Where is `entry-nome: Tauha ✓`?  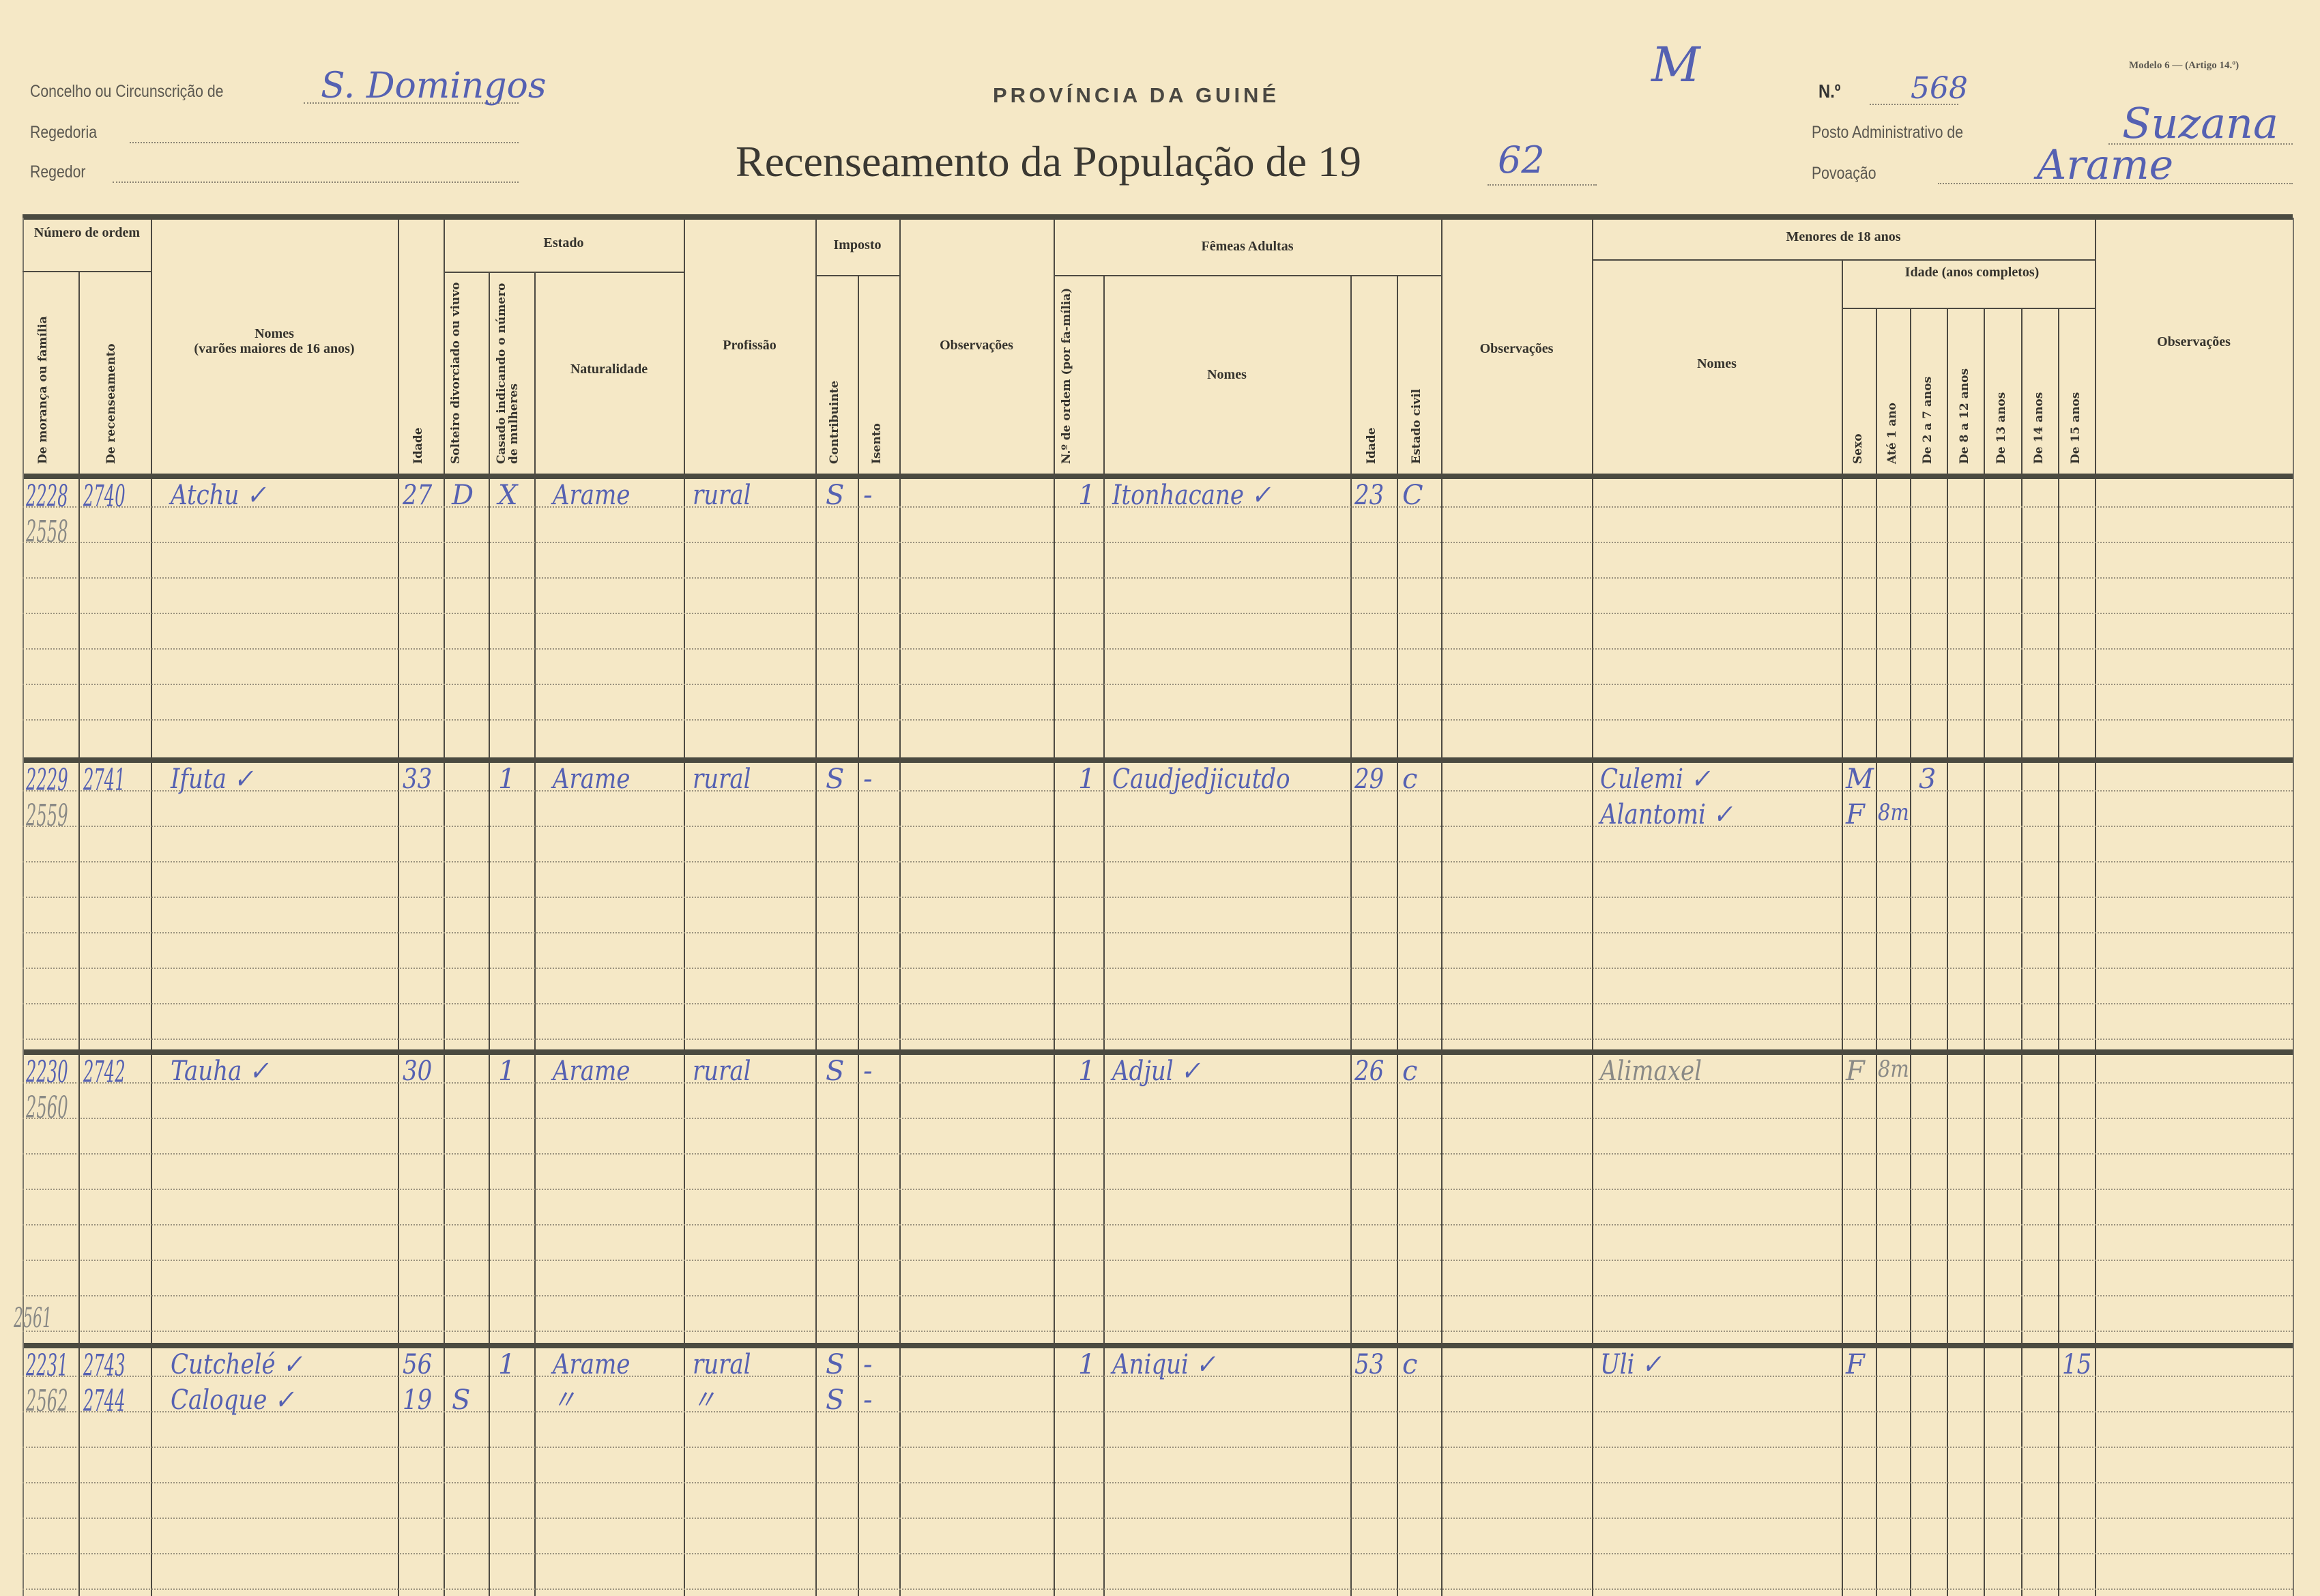
entry-nome: Tauha ✓ is located at coordinates (220, 1071).